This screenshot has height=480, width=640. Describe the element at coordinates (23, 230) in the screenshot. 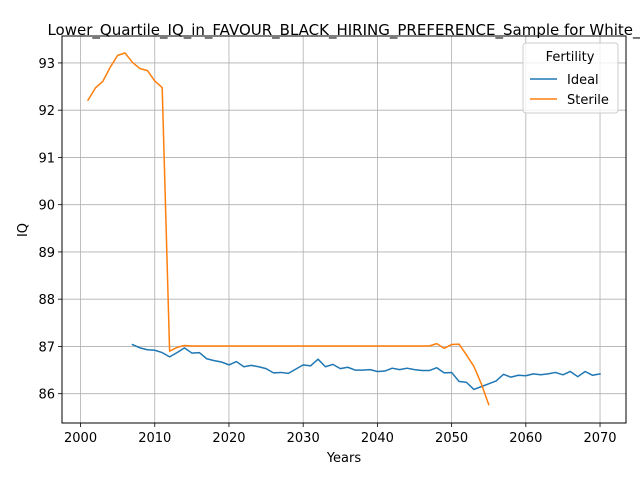

I see `y-axis-label: IQ` at that location.